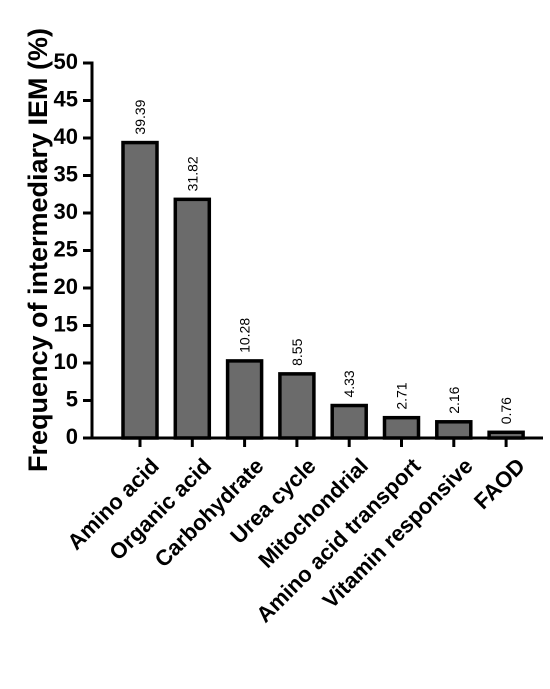 The image size is (550, 689). What do you see at coordinates (66, 361) in the screenshot?
I see `y-tick-label: 10` at bounding box center [66, 361].